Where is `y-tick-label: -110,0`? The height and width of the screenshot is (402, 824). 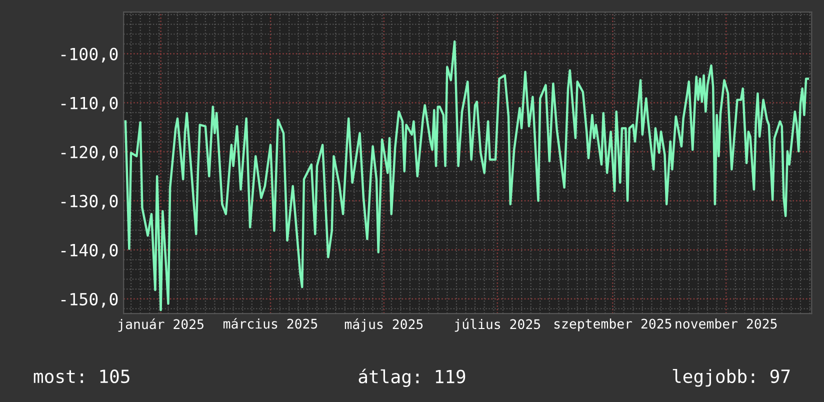 y-tick-label: -110,0 is located at coordinates (89, 104).